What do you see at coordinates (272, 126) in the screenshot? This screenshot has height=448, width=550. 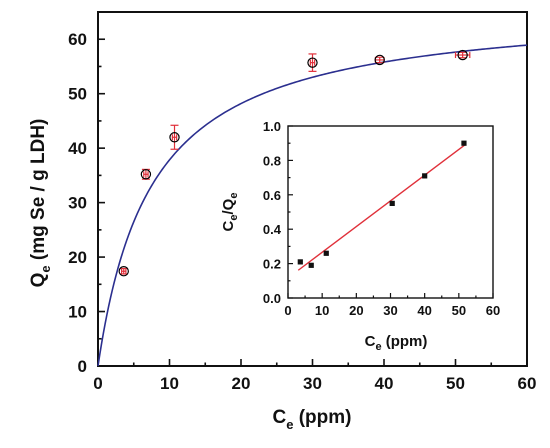 I see `inset-y-tick-label: 1.0` at bounding box center [272, 126].